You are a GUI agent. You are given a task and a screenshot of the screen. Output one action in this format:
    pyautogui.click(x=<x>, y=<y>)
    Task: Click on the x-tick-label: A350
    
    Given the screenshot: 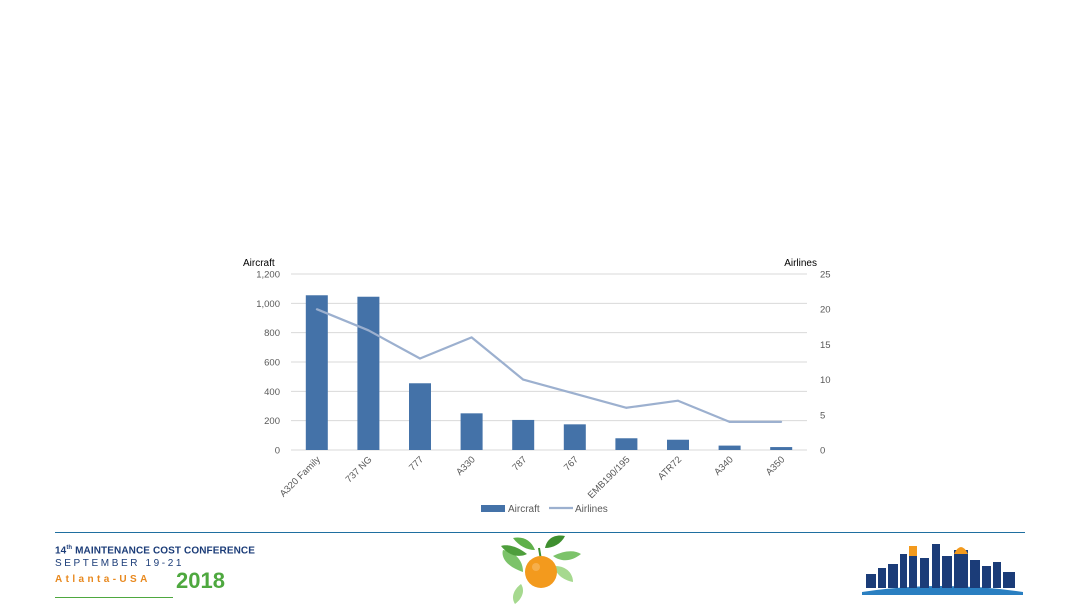 What is the action you would take?
    pyautogui.click(x=775, y=465)
    